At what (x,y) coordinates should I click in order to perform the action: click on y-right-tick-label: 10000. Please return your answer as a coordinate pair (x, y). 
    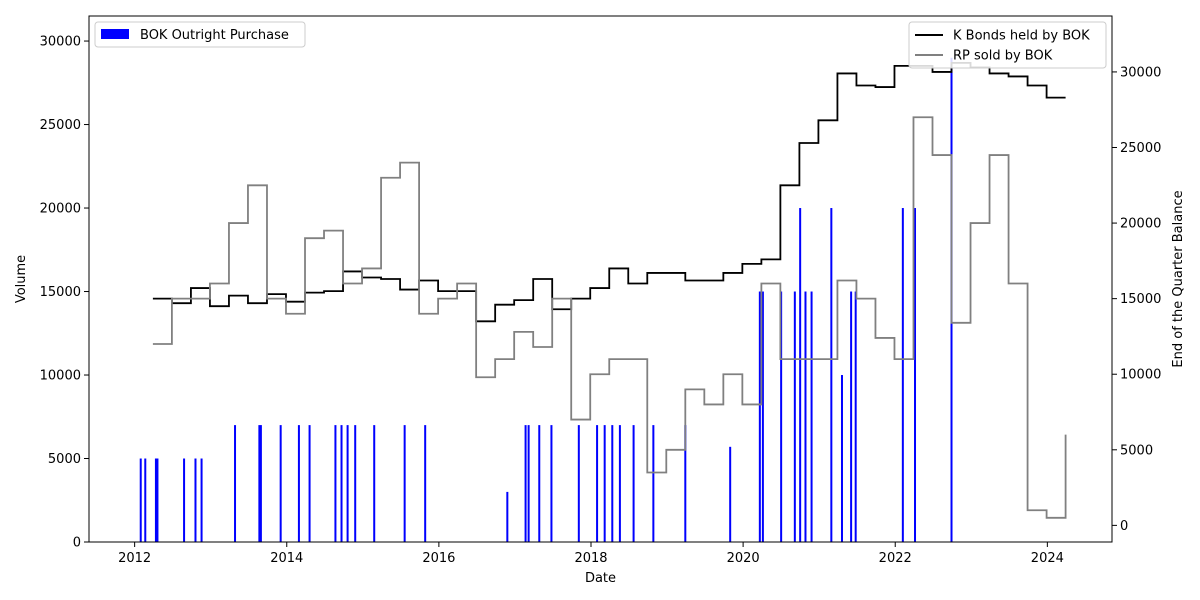
    Looking at the image, I should click on (1140, 375).